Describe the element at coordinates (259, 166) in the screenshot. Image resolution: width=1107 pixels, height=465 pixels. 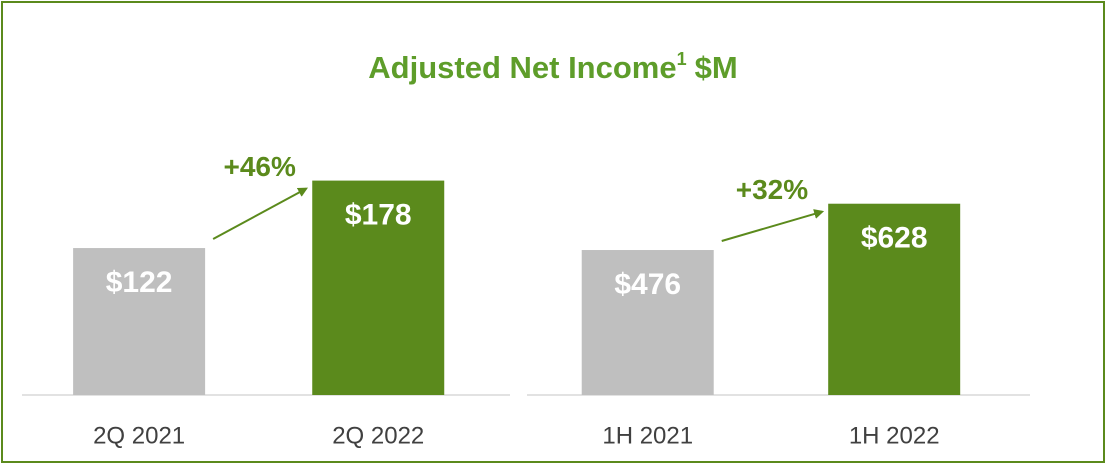
I see `annotation: +46%` at that location.